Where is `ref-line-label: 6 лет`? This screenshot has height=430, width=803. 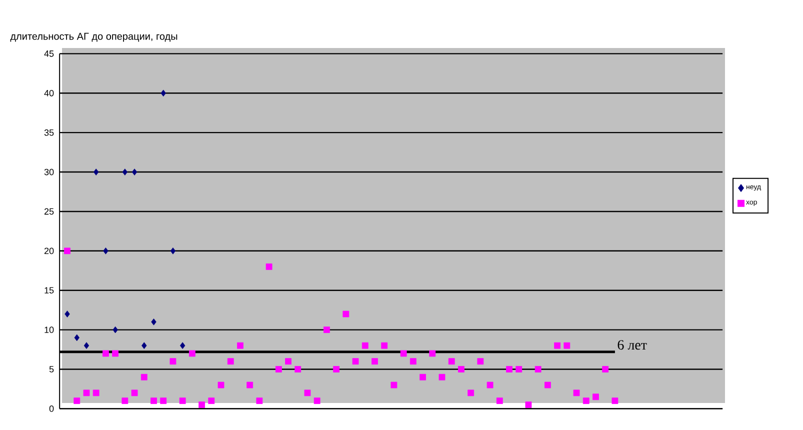 ref-line-label: 6 лет is located at coordinates (632, 345).